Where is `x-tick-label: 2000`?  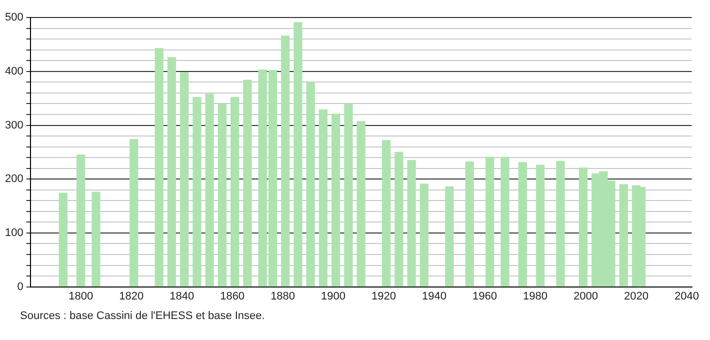
x-tick-label: 2000 is located at coordinates (585, 296).